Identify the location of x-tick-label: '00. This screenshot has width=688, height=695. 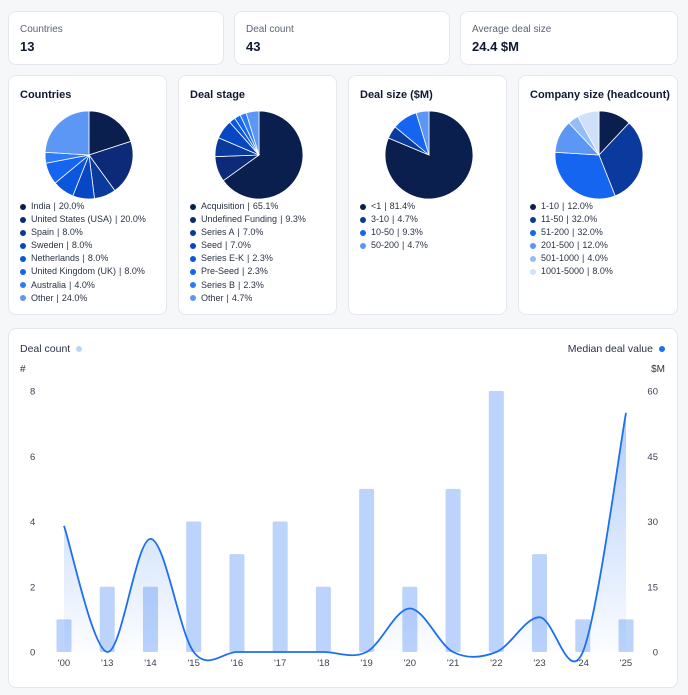
(64, 663).